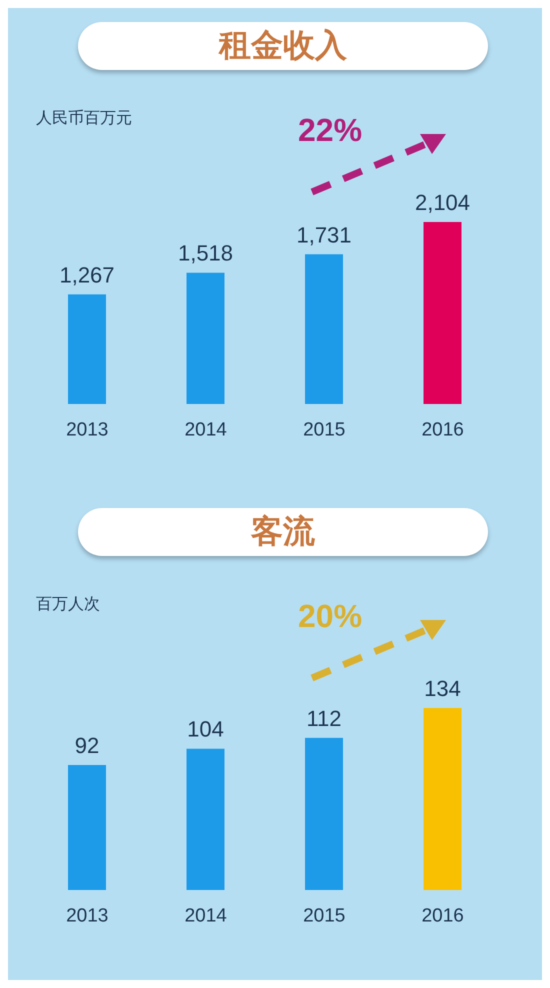 The height and width of the screenshot is (988, 550). Describe the element at coordinates (442, 202) in the screenshot. I see `data-label: 2,104` at that location.